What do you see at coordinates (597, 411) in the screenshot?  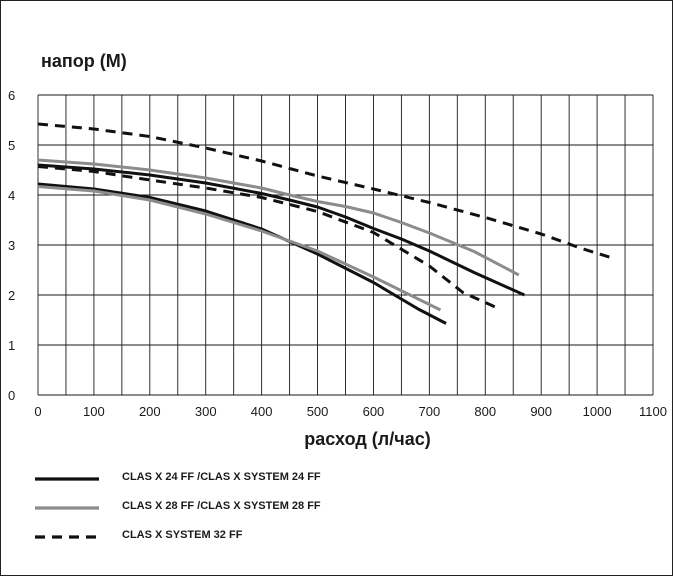 I see `x-tick-label: 1000` at bounding box center [597, 411].